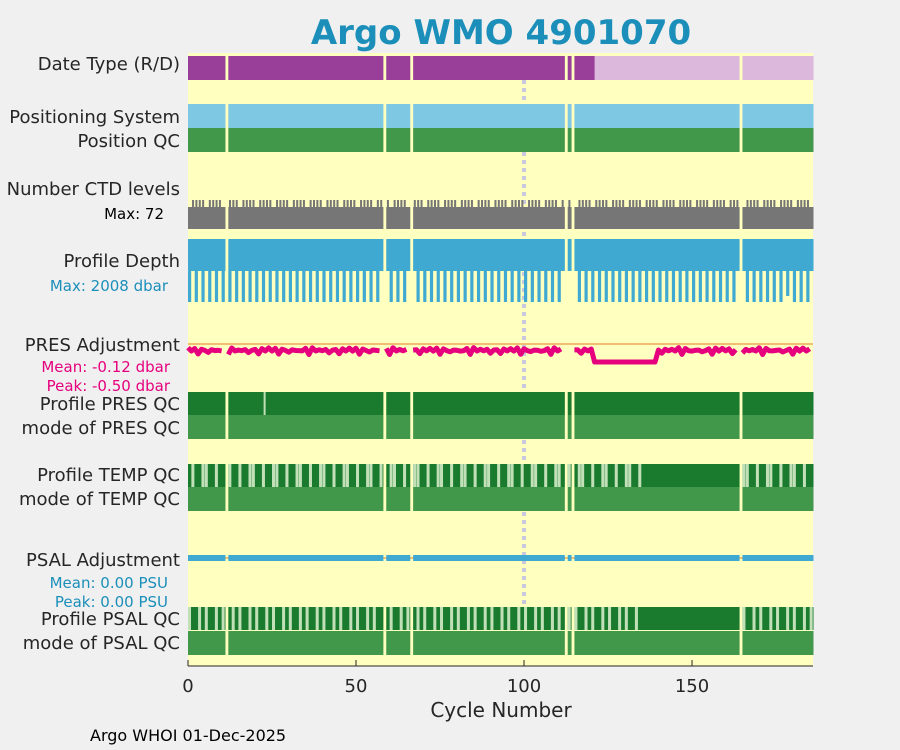  I want to click on date-type-realtime-bar, so click(398, 68).